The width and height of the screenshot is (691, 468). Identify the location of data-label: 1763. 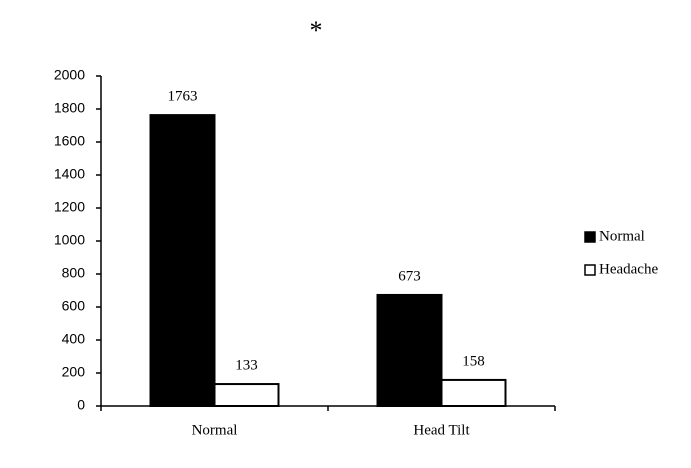
(183, 97).